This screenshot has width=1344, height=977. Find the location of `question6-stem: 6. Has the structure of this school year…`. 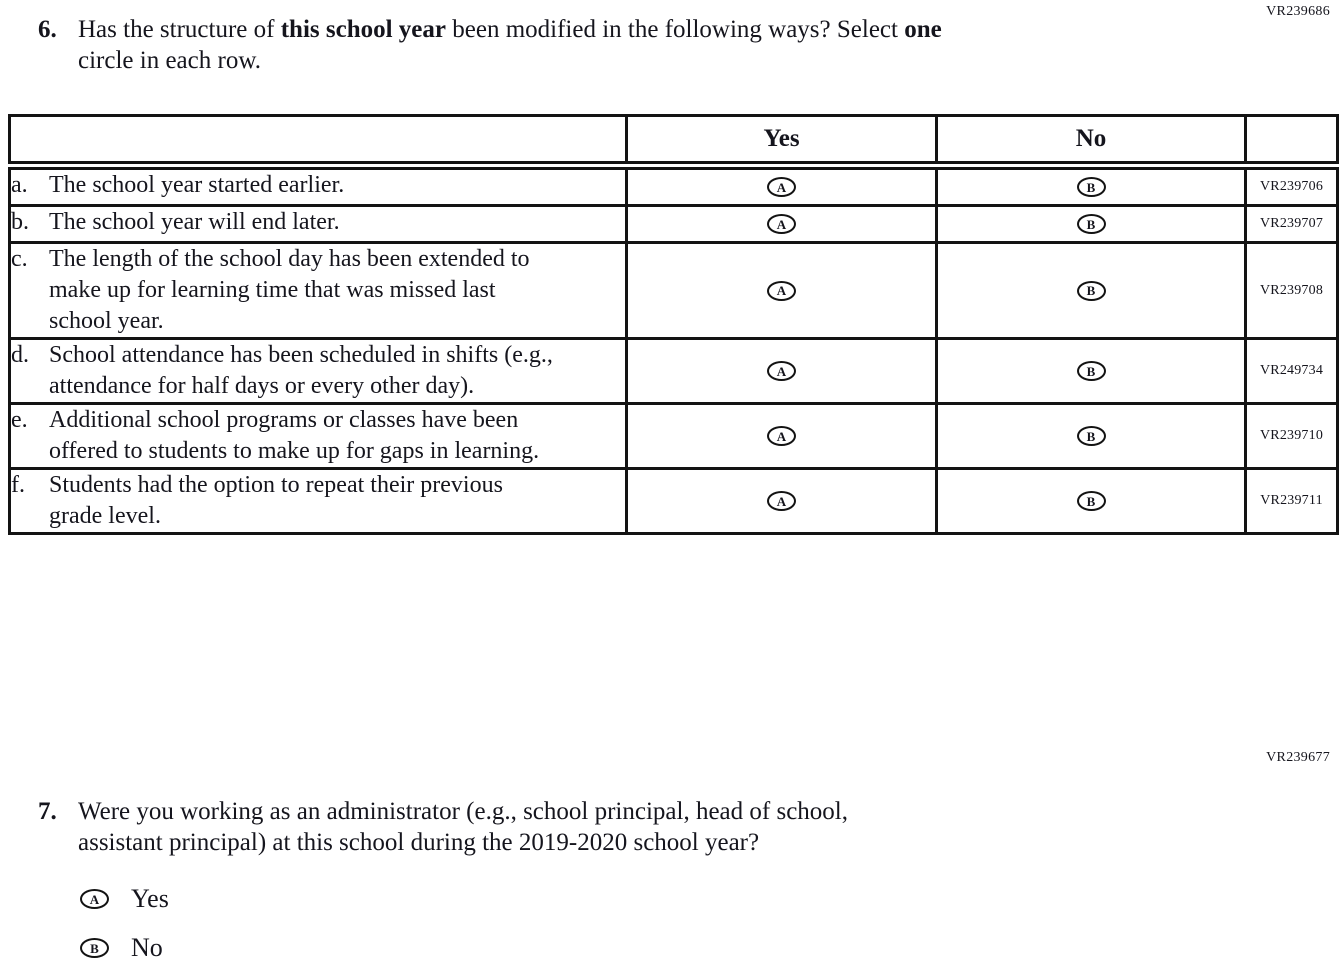

question6-stem: 6. Has the structure of this school year… is located at coordinates (628, 45).